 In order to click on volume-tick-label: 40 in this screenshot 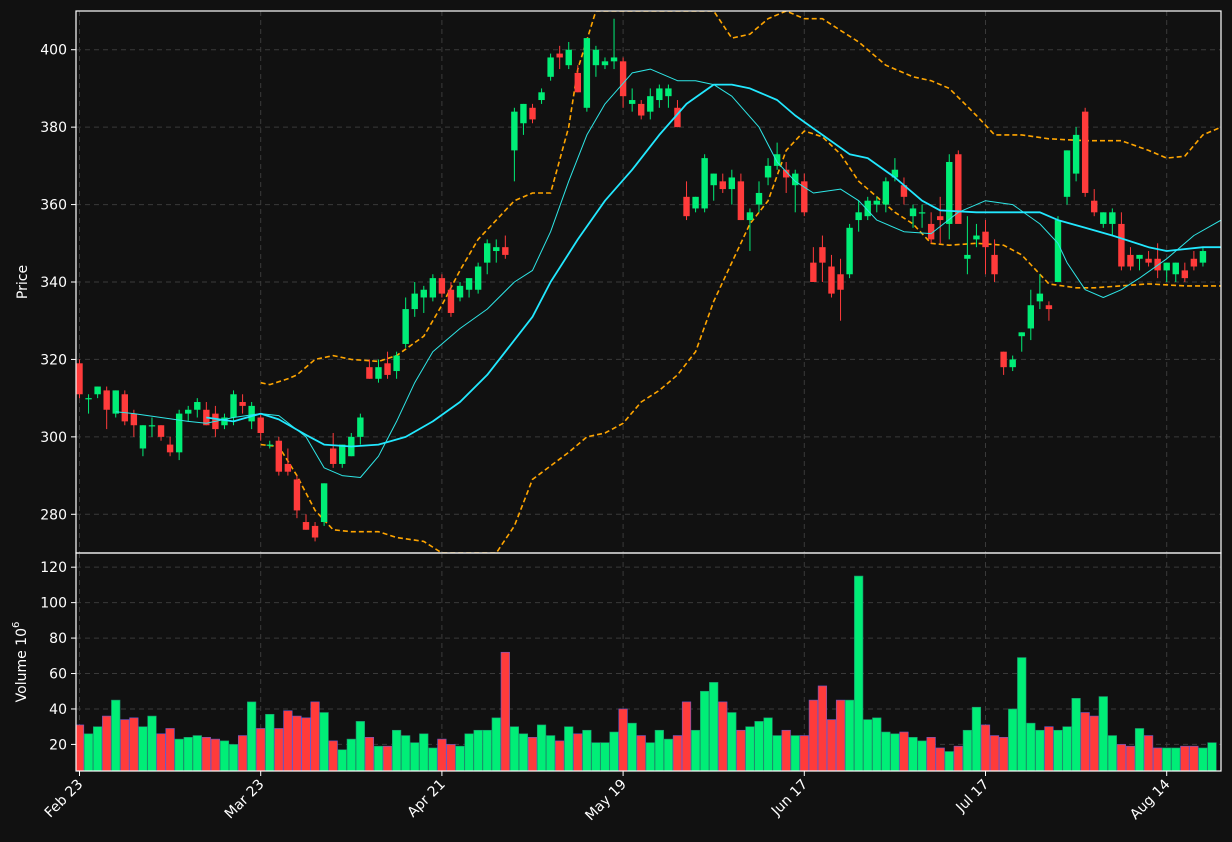, I will do `click(58, 710)`.